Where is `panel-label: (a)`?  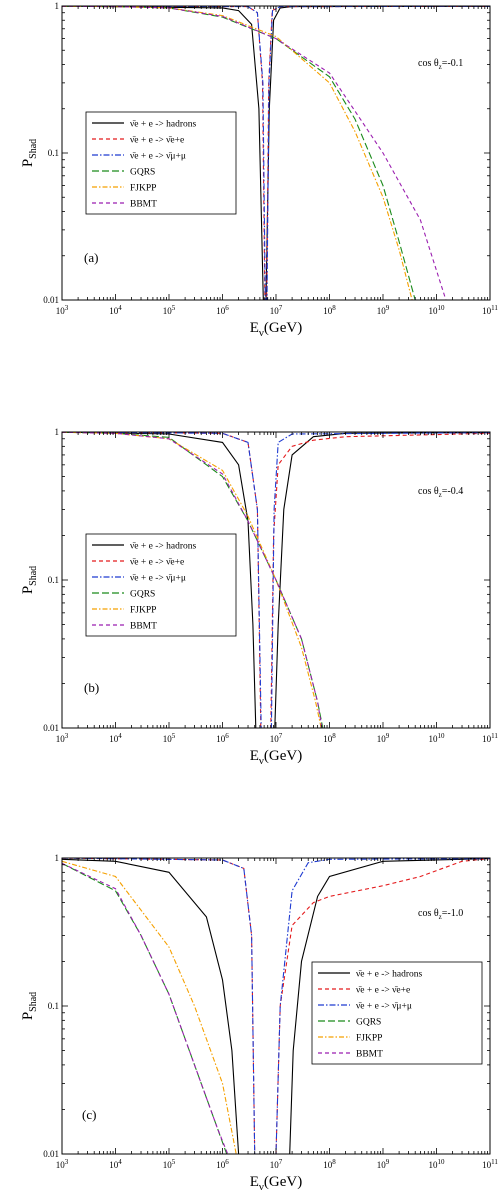
panel-label: (a) is located at coordinates (91, 257).